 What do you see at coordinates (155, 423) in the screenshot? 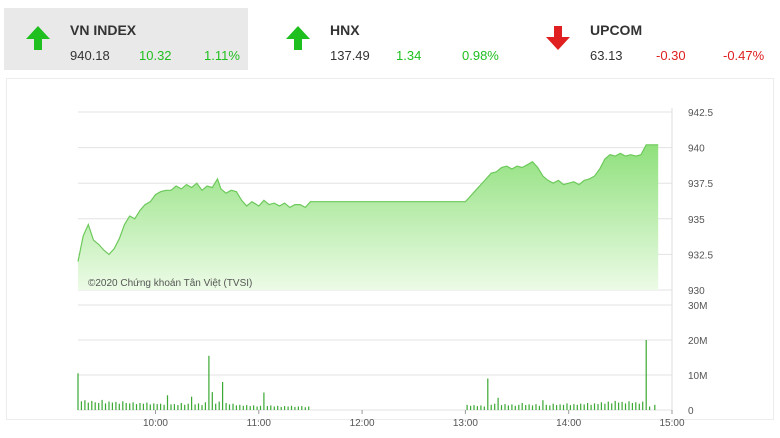
I see `time-tick-label: 10:00` at bounding box center [155, 423].